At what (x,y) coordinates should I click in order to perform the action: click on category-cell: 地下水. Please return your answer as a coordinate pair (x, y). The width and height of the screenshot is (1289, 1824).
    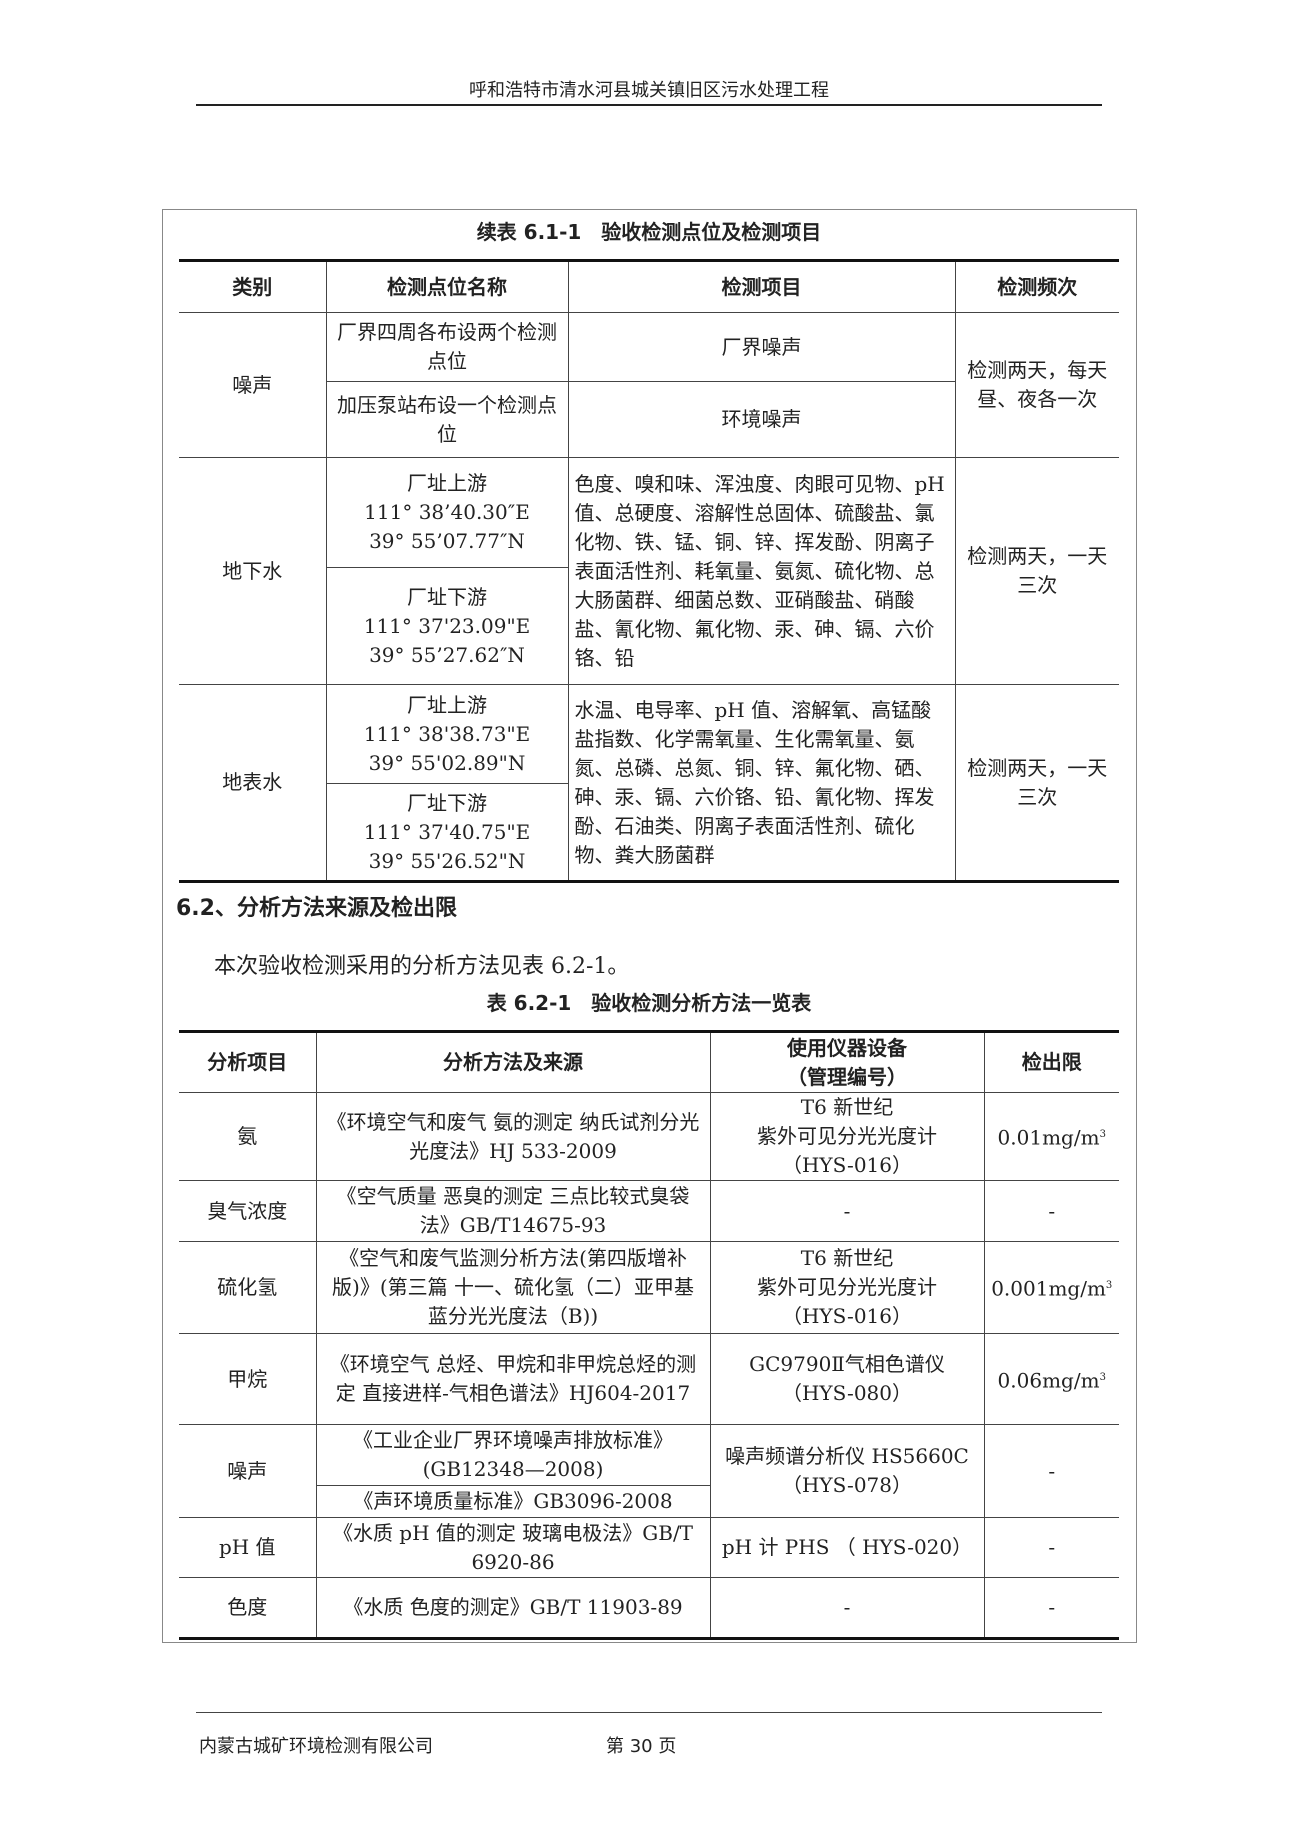
    Looking at the image, I should click on (253, 571).